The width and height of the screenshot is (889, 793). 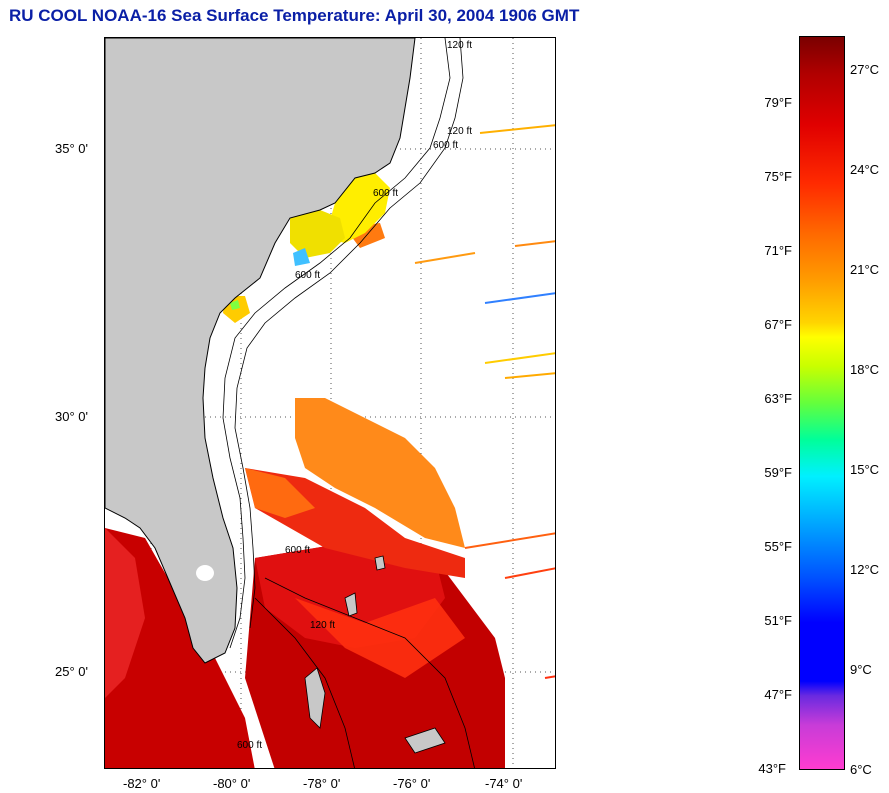 I want to click on temperature-colorbar, so click(x=822, y=403).